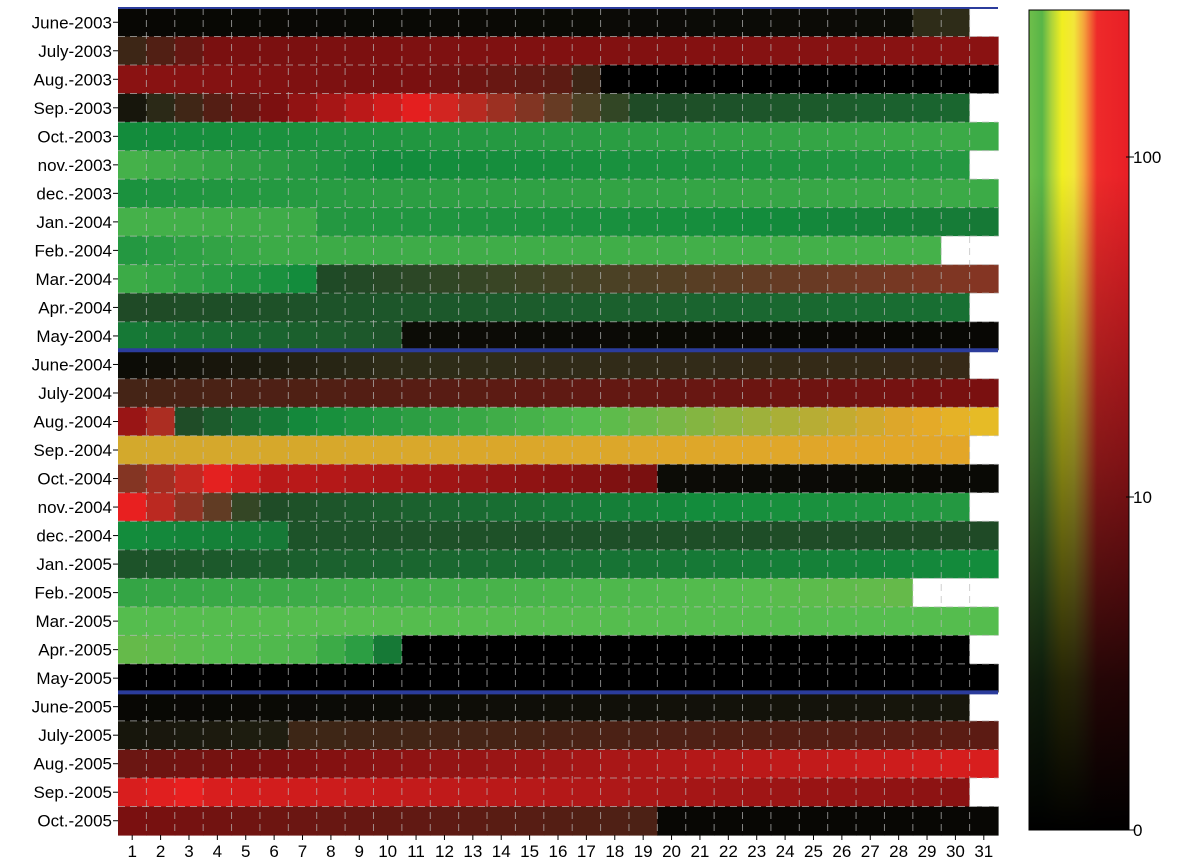 This screenshot has width=1178, height=862. What do you see at coordinates (72, 22) in the screenshot?
I see `row-label: June-2003` at bounding box center [72, 22].